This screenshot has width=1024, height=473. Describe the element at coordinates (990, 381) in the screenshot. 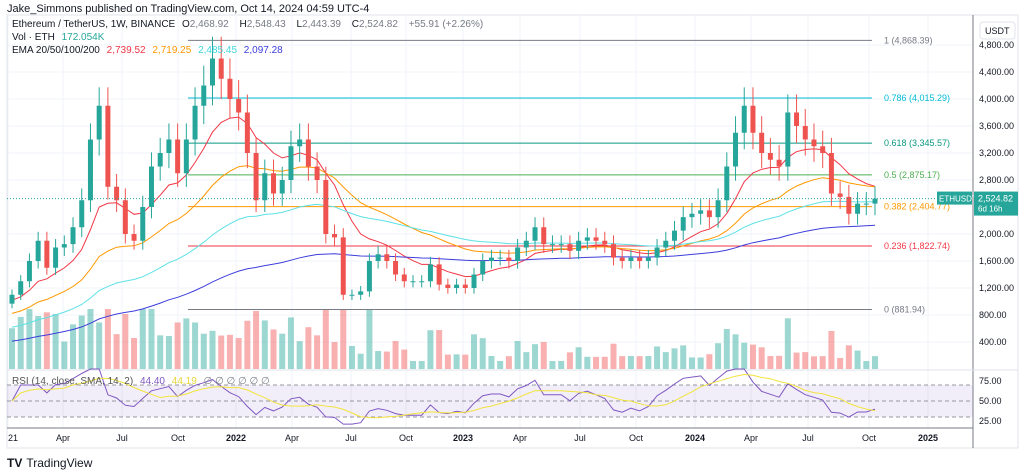

I see `rsi-tick-label: 75.00` at that location.